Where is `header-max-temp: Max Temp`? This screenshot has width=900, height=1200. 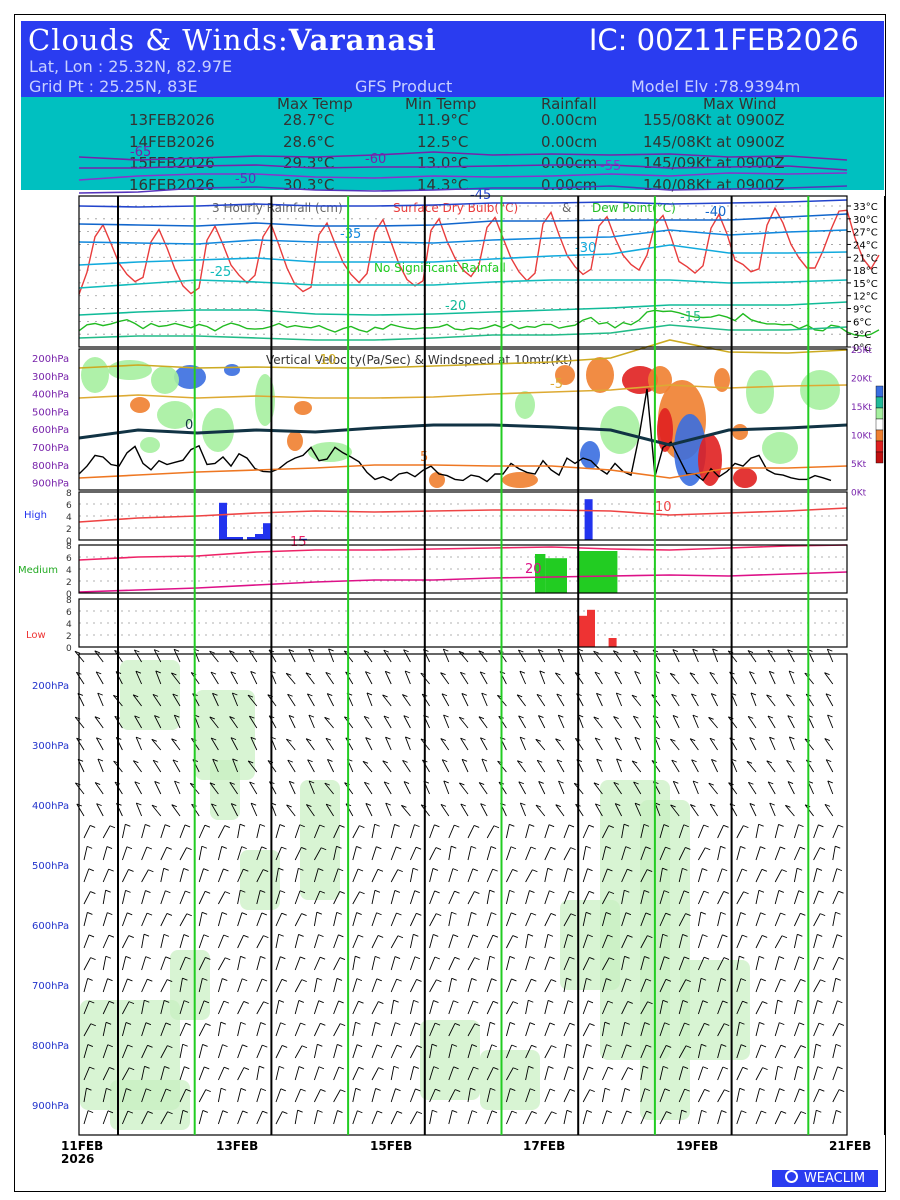 header-max-temp: Max Temp is located at coordinates (315, 104).